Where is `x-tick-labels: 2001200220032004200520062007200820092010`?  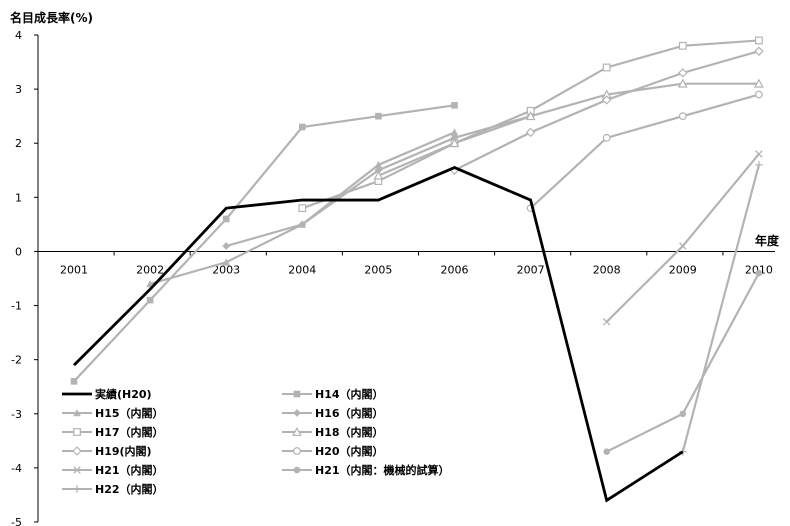 x-tick-labels: 2001200220032004200520062007200820092010 is located at coordinates (416, 269).